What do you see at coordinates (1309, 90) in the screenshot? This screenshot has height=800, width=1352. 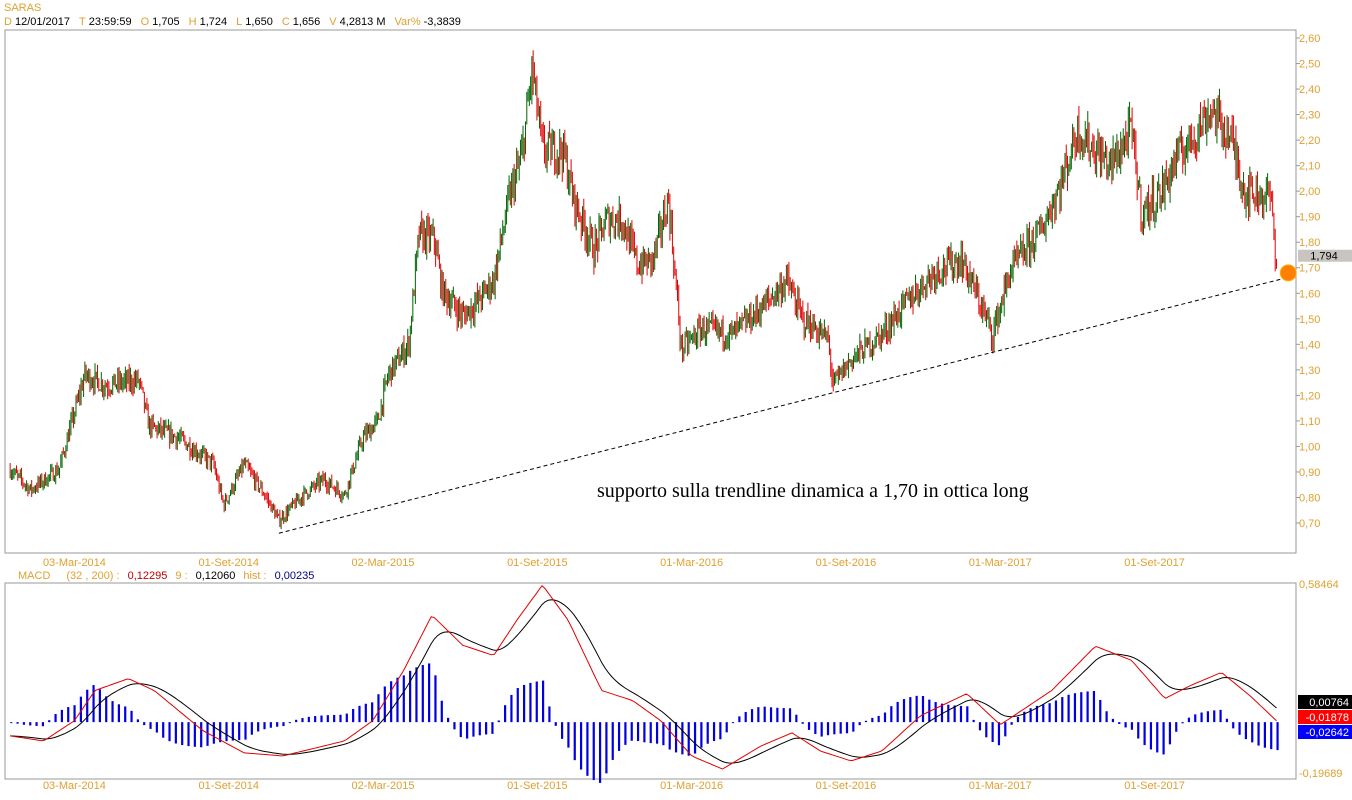 I see `y-tick-label: 2,40` at bounding box center [1309, 90].